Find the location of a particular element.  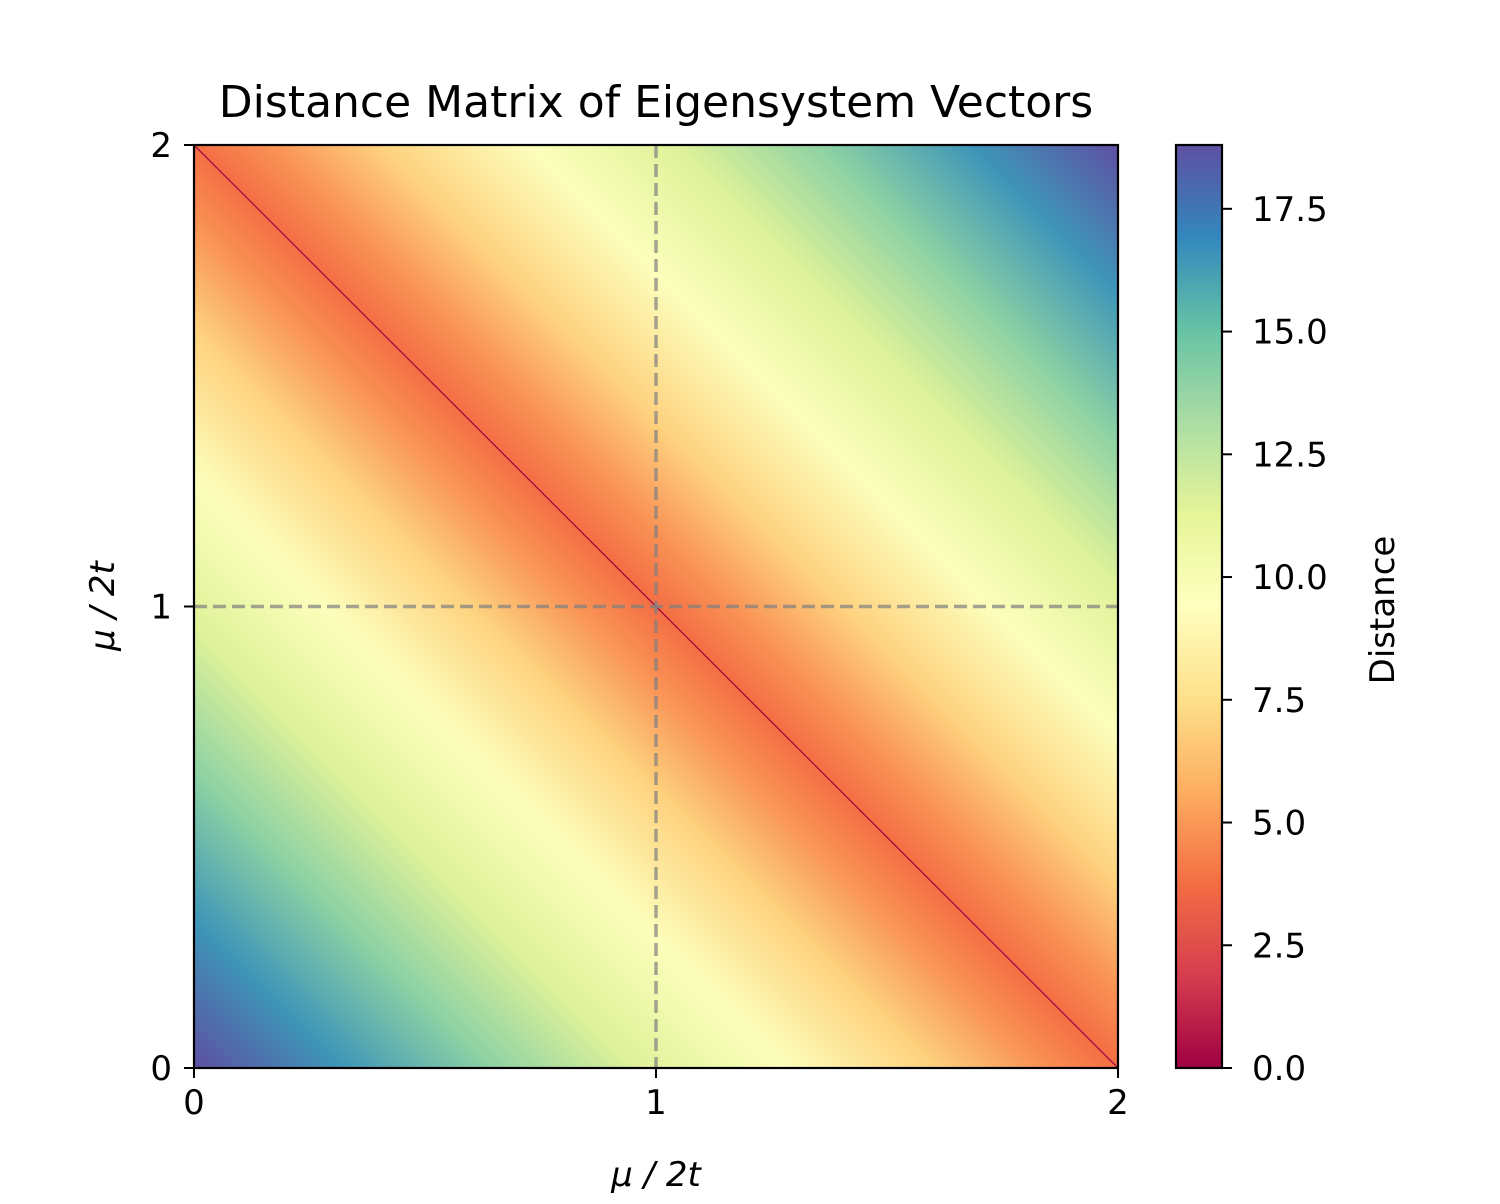

colorbar-tick-label: 5.0 is located at coordinates (1279, 824).